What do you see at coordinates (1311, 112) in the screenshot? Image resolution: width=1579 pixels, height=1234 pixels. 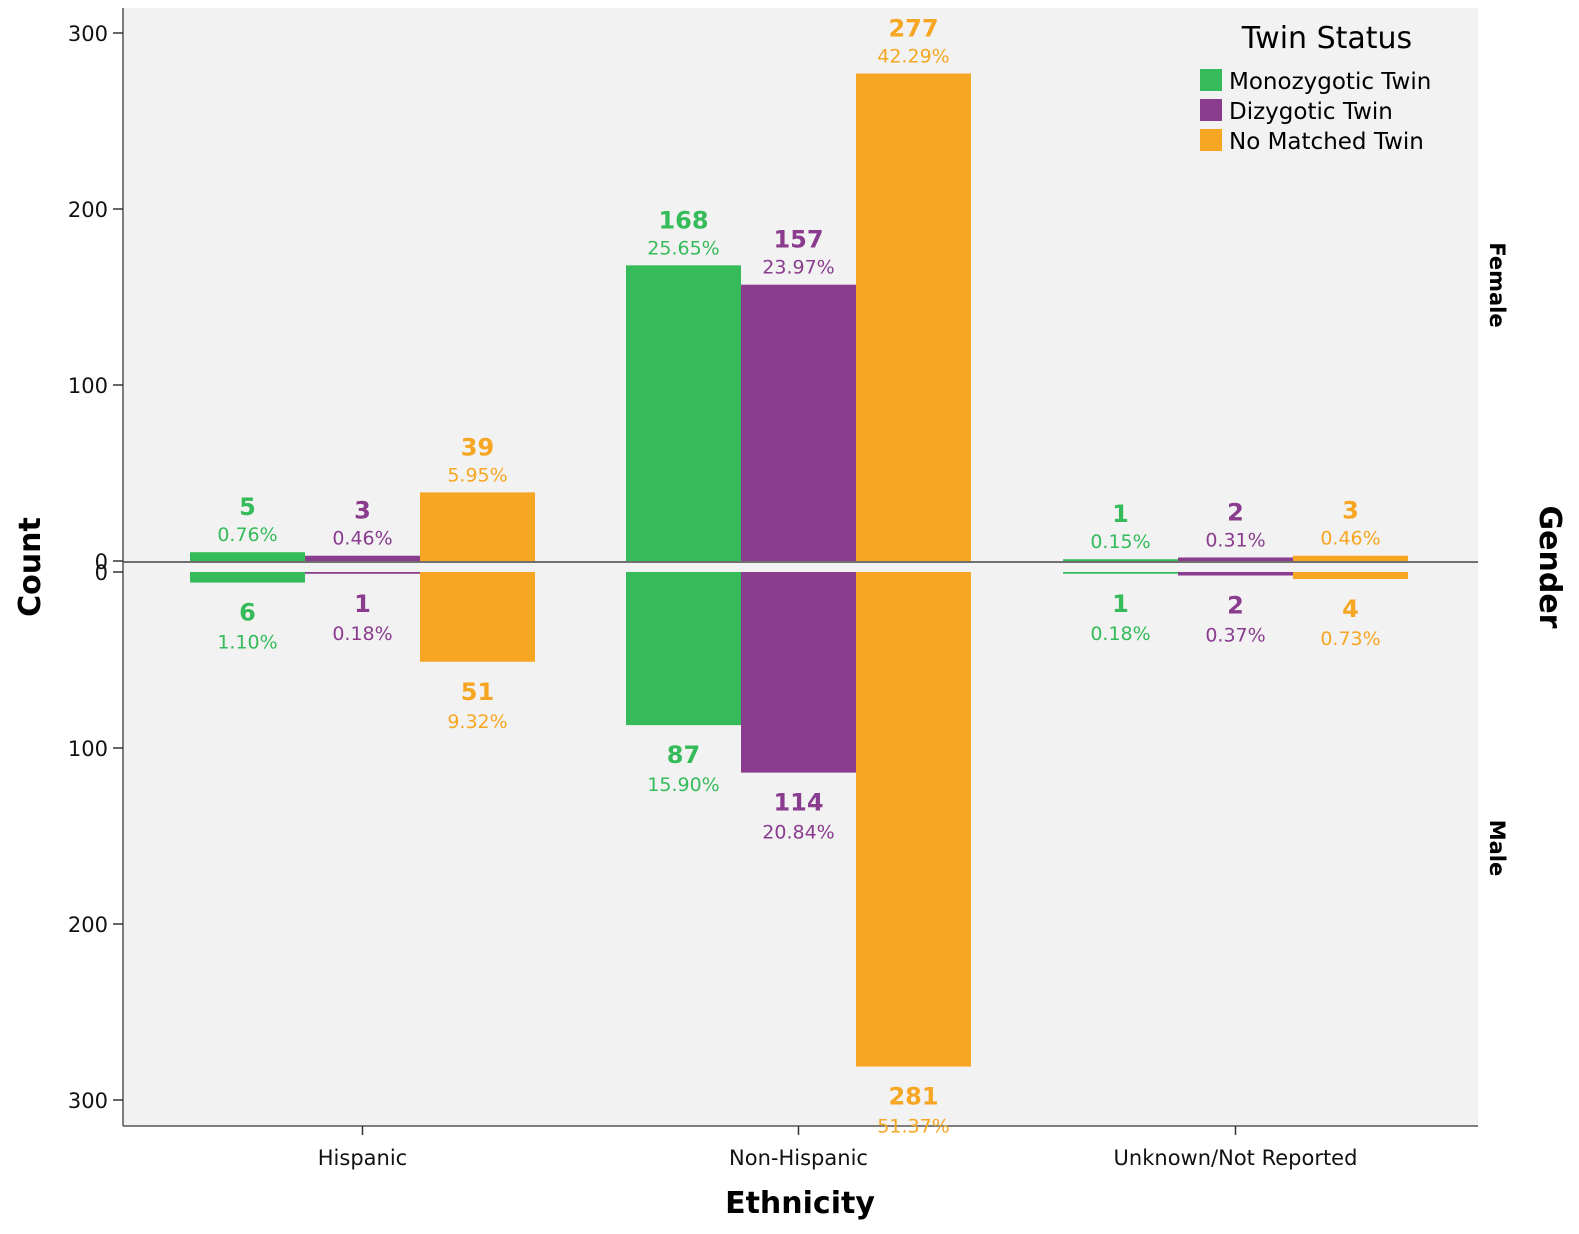 I see `legend-label-dizygotic: Dizygotic Twin` at bounding box center [1311, 112].